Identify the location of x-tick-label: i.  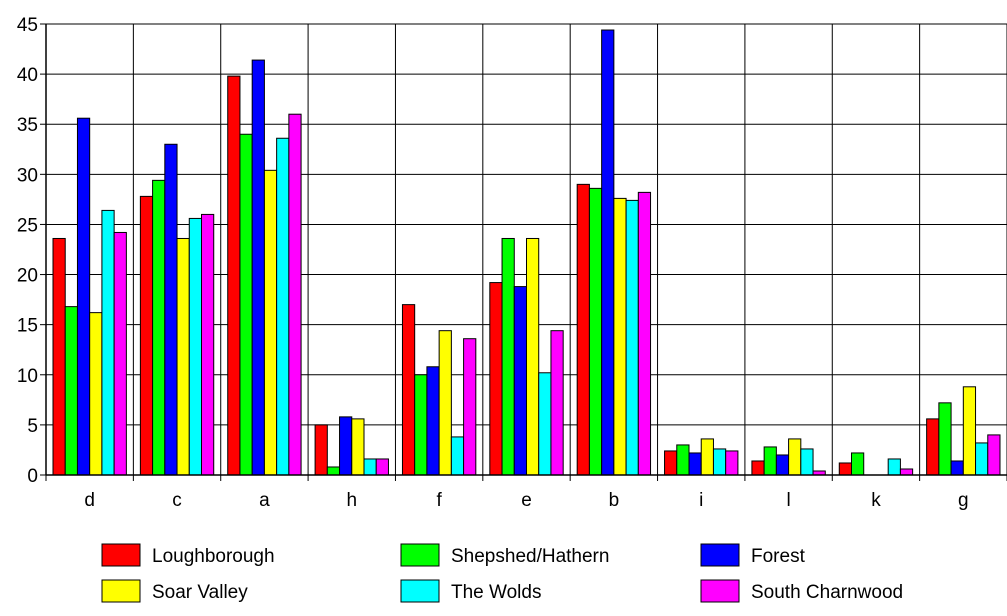
(701, 500).